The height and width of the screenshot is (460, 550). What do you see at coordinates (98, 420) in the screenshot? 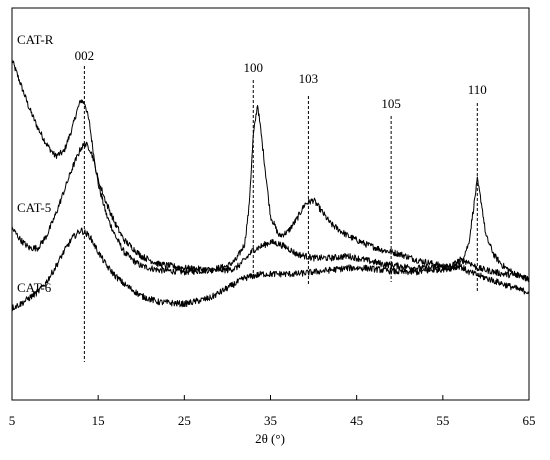
I see `x-tick-label-15: 15` at bounding box center [98, 420].